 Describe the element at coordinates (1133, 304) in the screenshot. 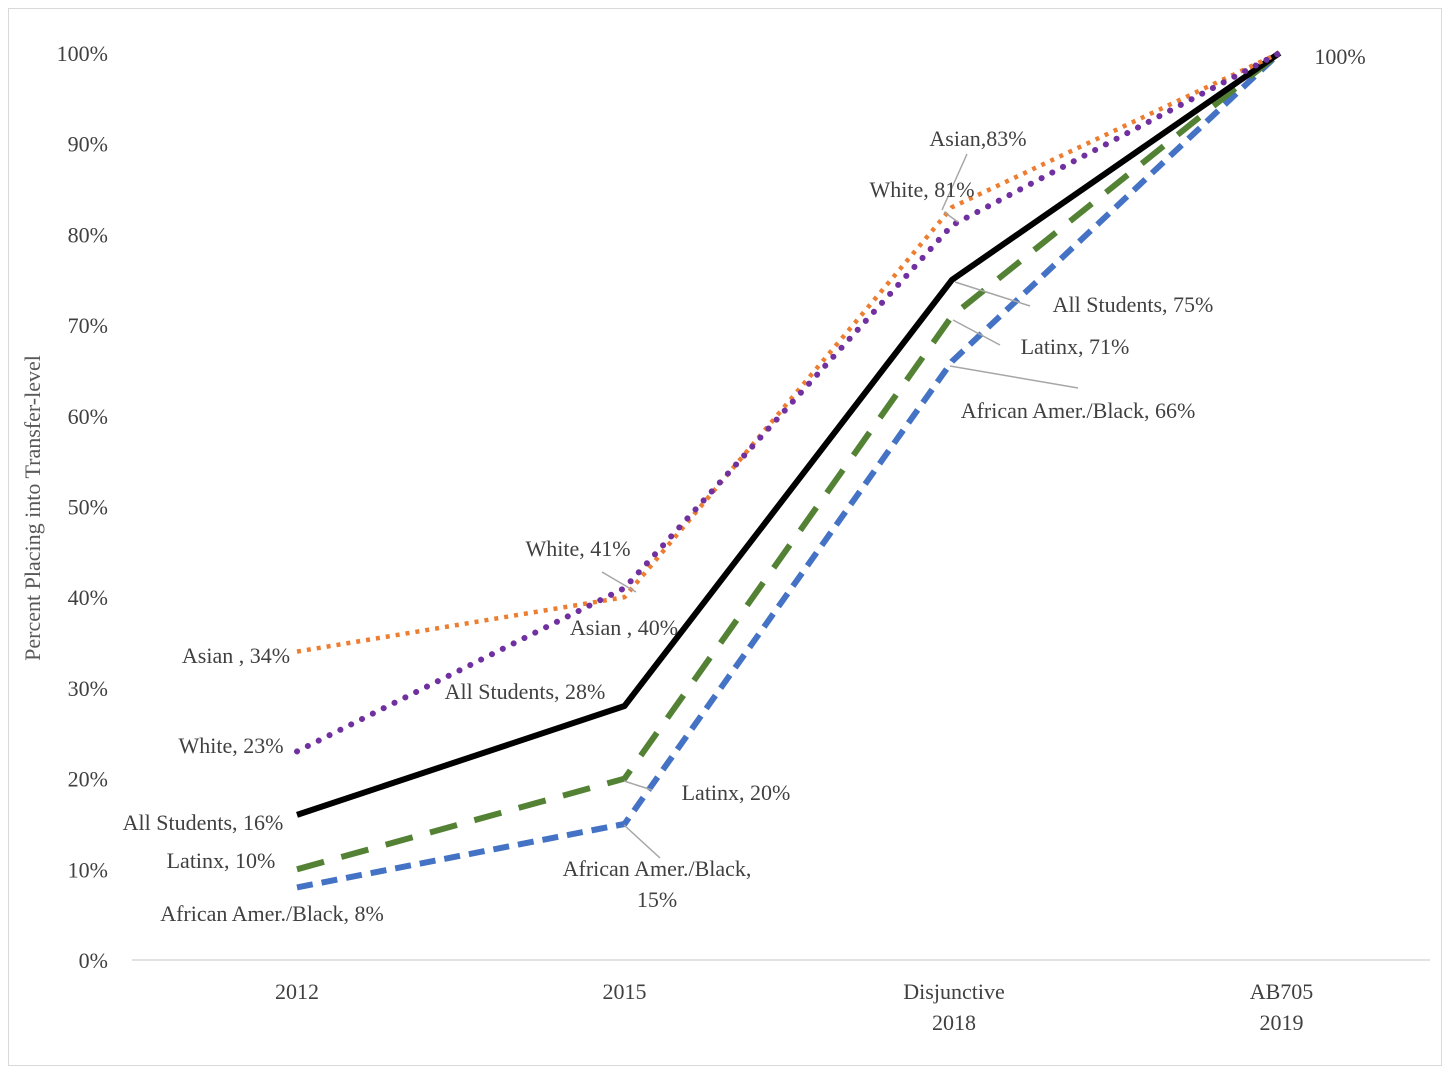

I see `data-label: All Students, 75%` at that location.